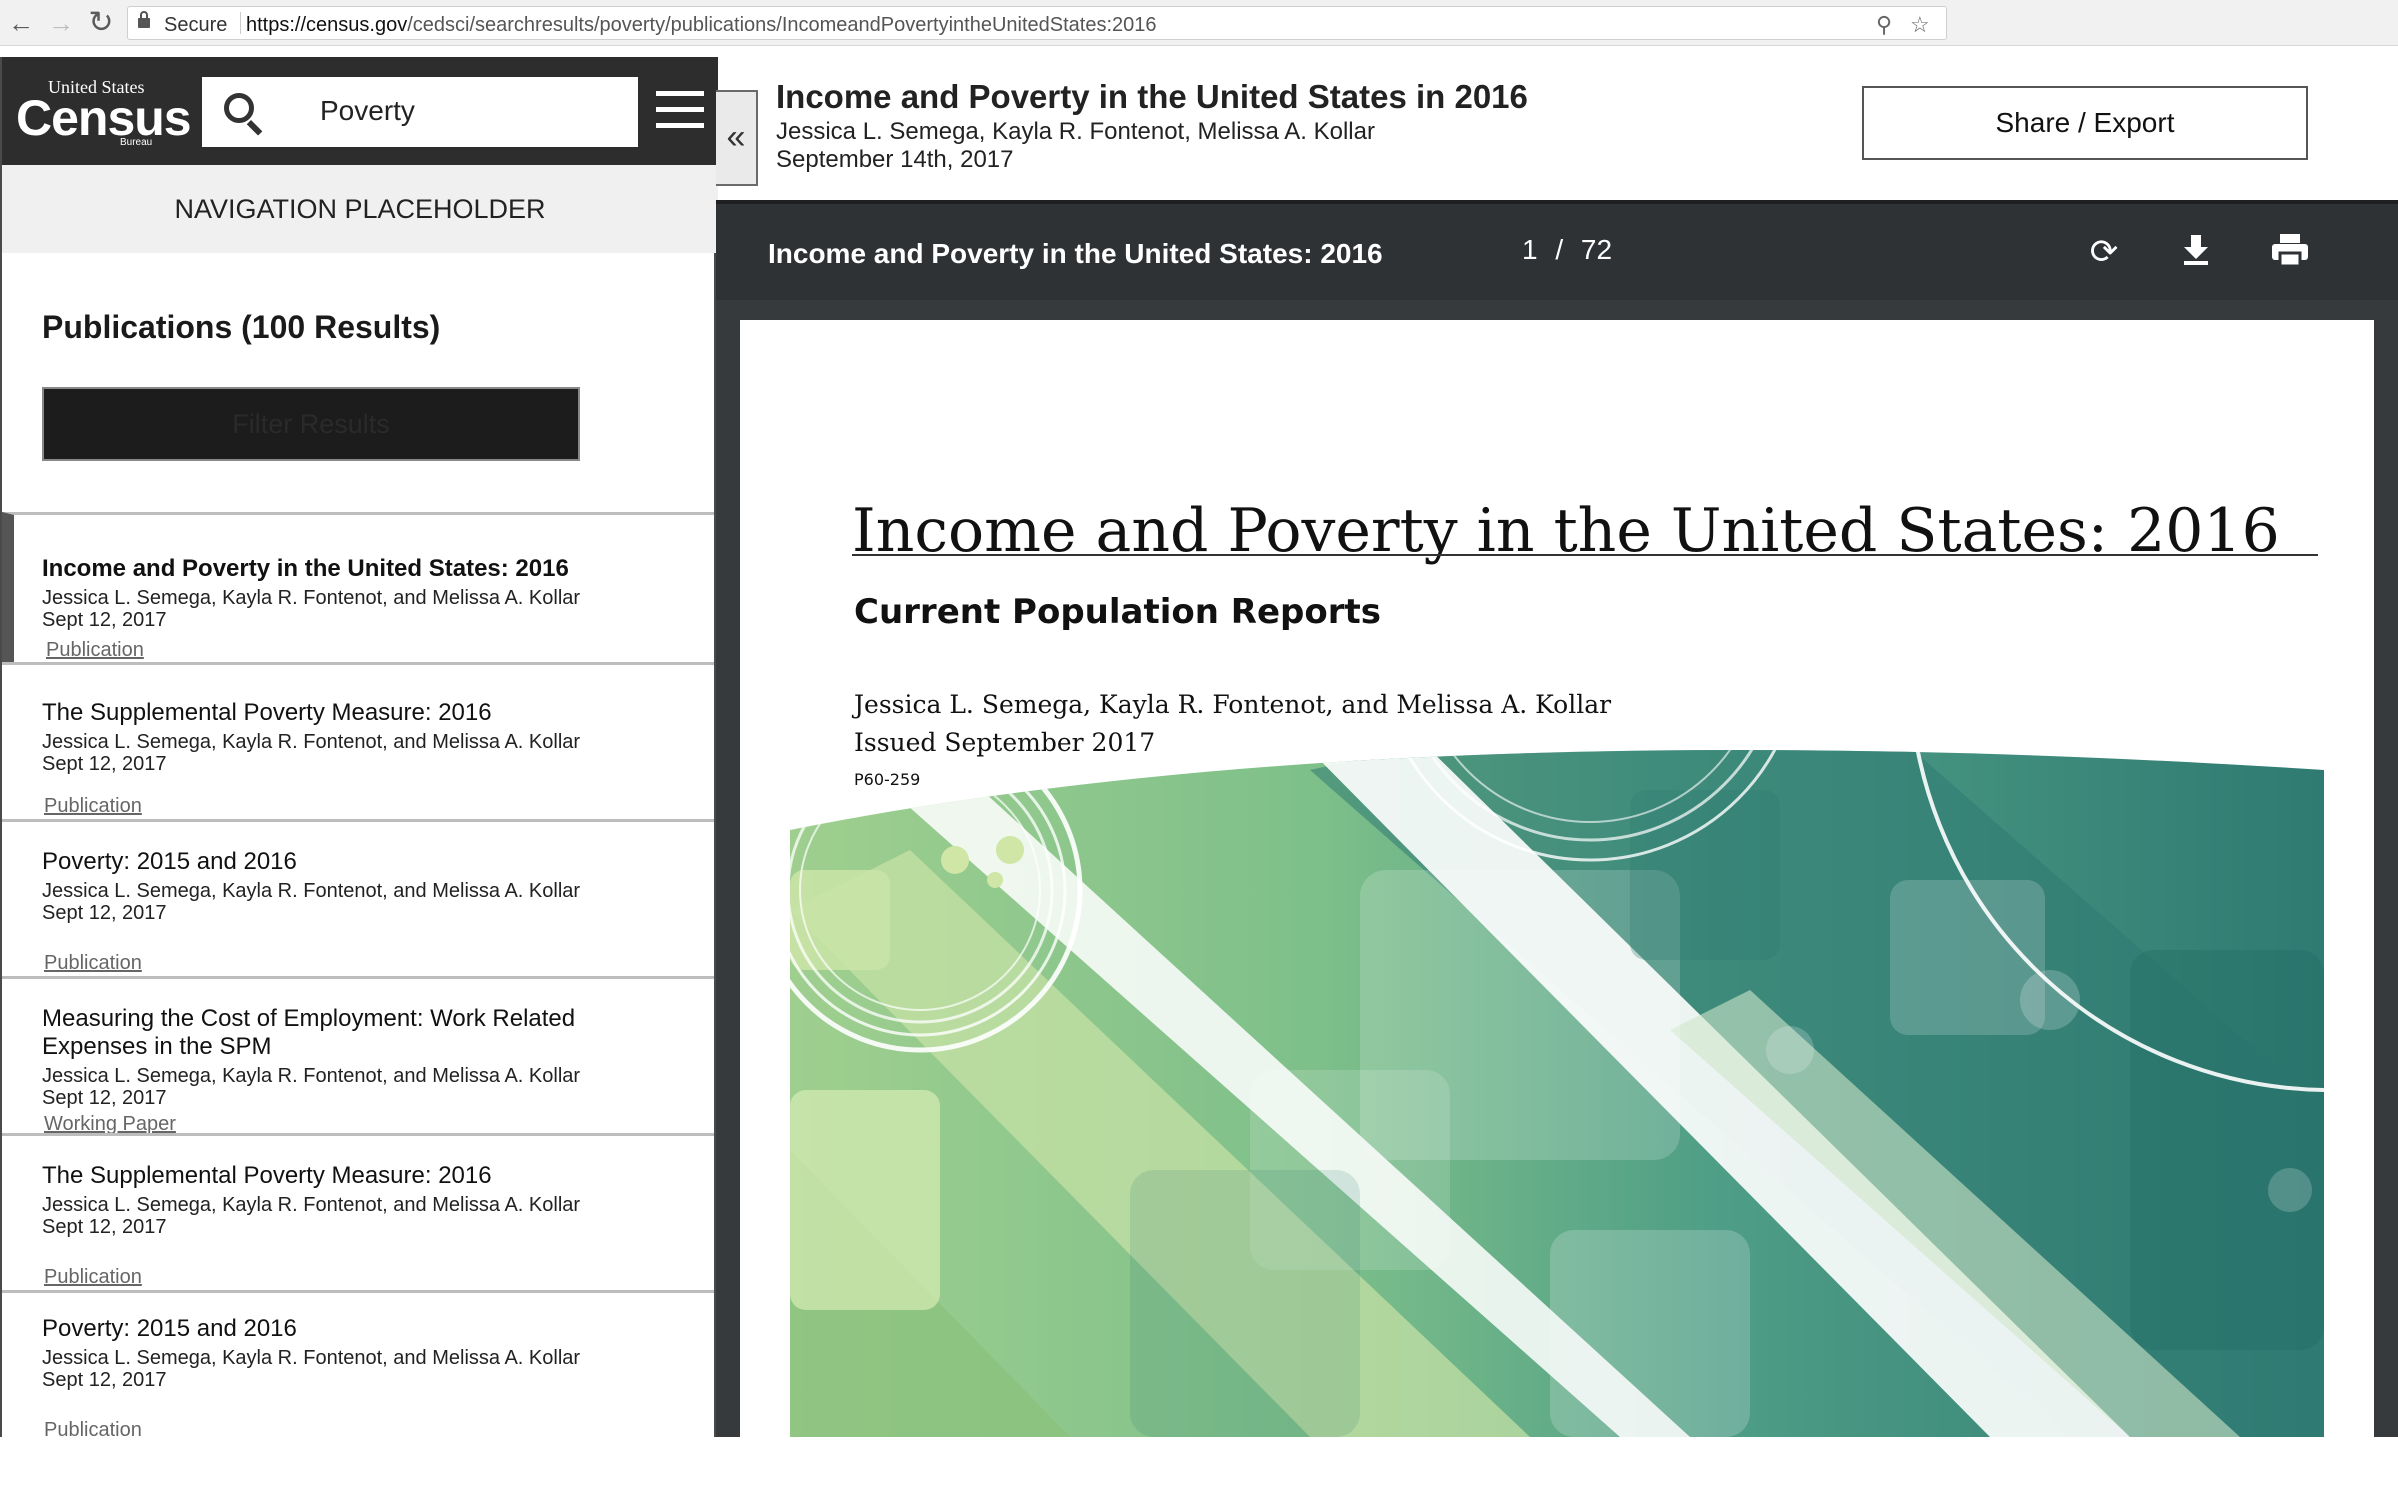  What do you see at coordinates (1005, 742) in the screenshot?
I see `document-issued: Issued September 2017` at bounding box center [1005, 742].